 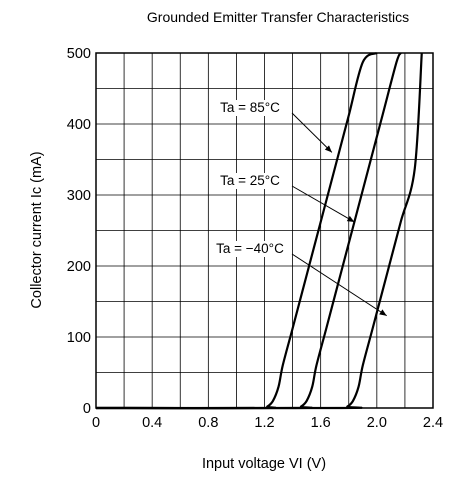 I want to click on annotation-label: Ta = −40°C, so click(x=250, y=248).